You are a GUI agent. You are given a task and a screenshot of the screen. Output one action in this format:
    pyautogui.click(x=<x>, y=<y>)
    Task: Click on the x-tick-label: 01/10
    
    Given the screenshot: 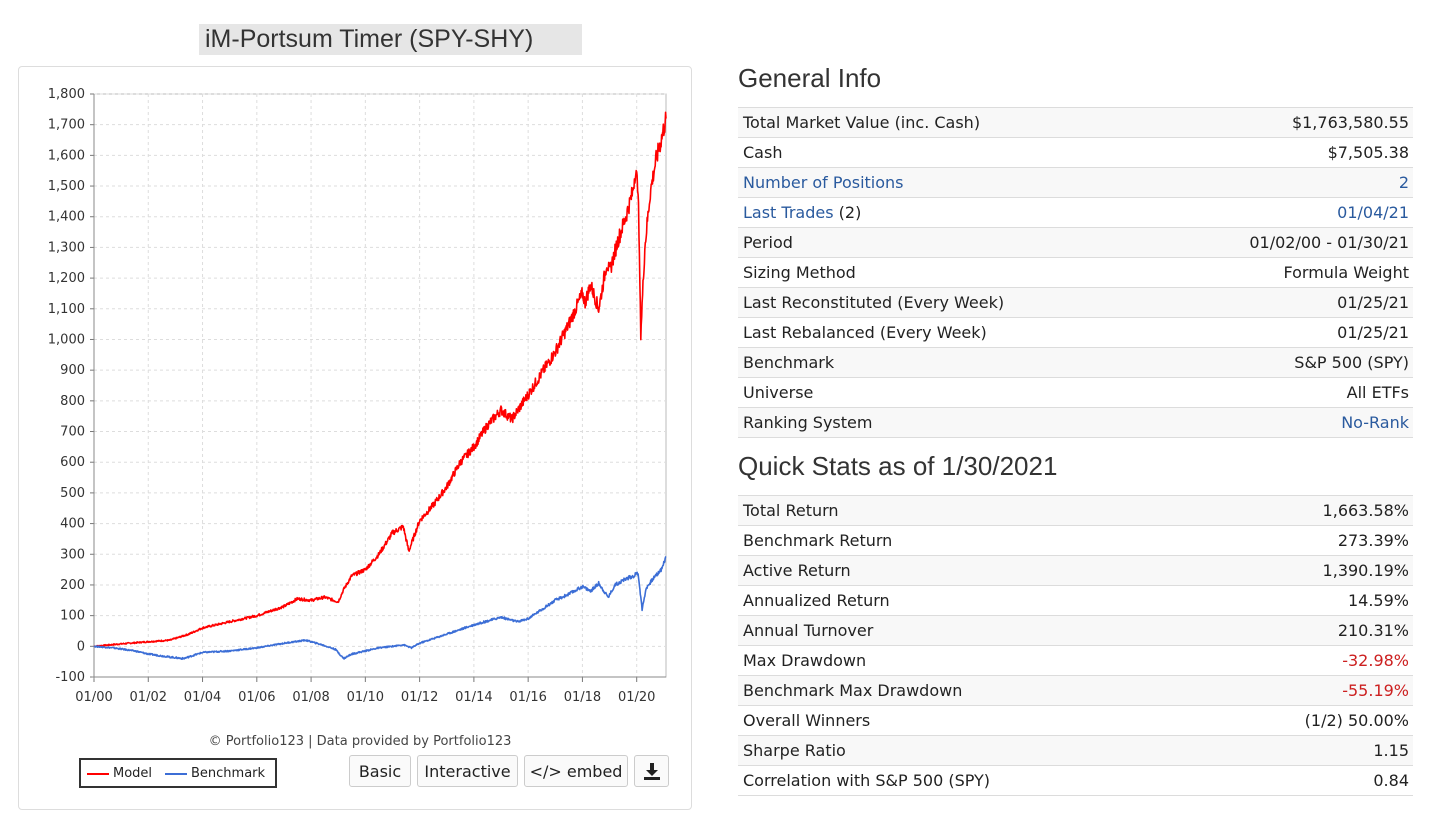 What is the action you would take?
    pyautogui.click(x=365, y=697)
    